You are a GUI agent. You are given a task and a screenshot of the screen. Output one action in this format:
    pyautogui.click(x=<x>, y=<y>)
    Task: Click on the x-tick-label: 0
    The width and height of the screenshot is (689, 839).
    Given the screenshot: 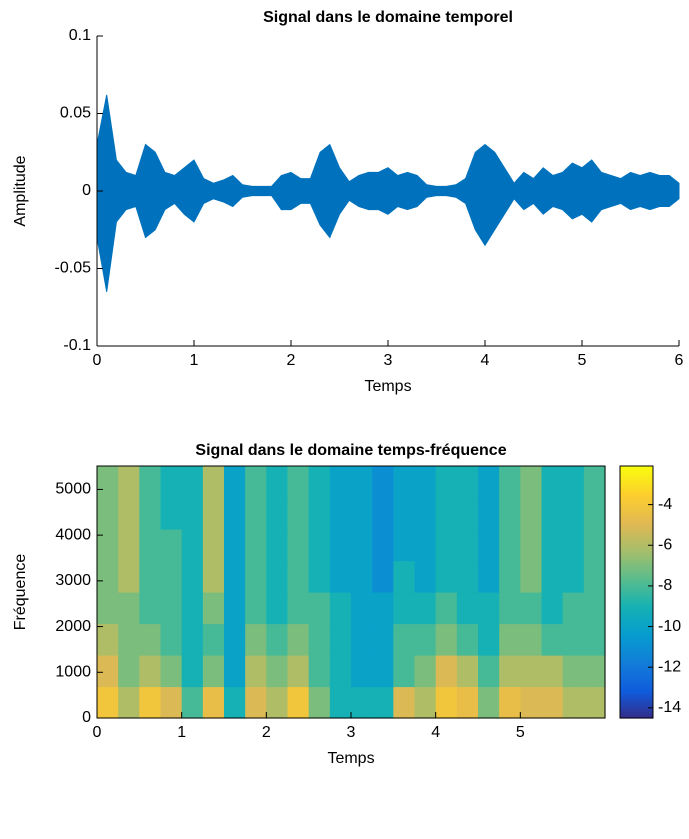 What is the action you would take?
    pyautogui.click(x=97, y=360)
    